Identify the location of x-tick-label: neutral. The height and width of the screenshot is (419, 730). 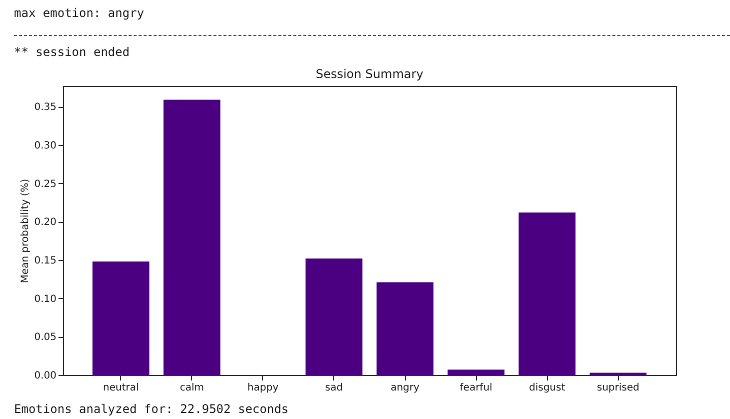
(121, 388).